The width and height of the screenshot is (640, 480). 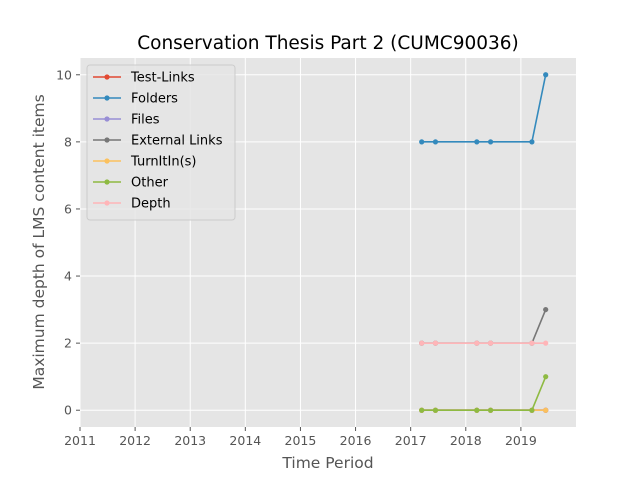 What do you see at coordinates (190, 440) in the screenshot?
I see `x-tick-label: 2013` at bounding box center [190, 440].